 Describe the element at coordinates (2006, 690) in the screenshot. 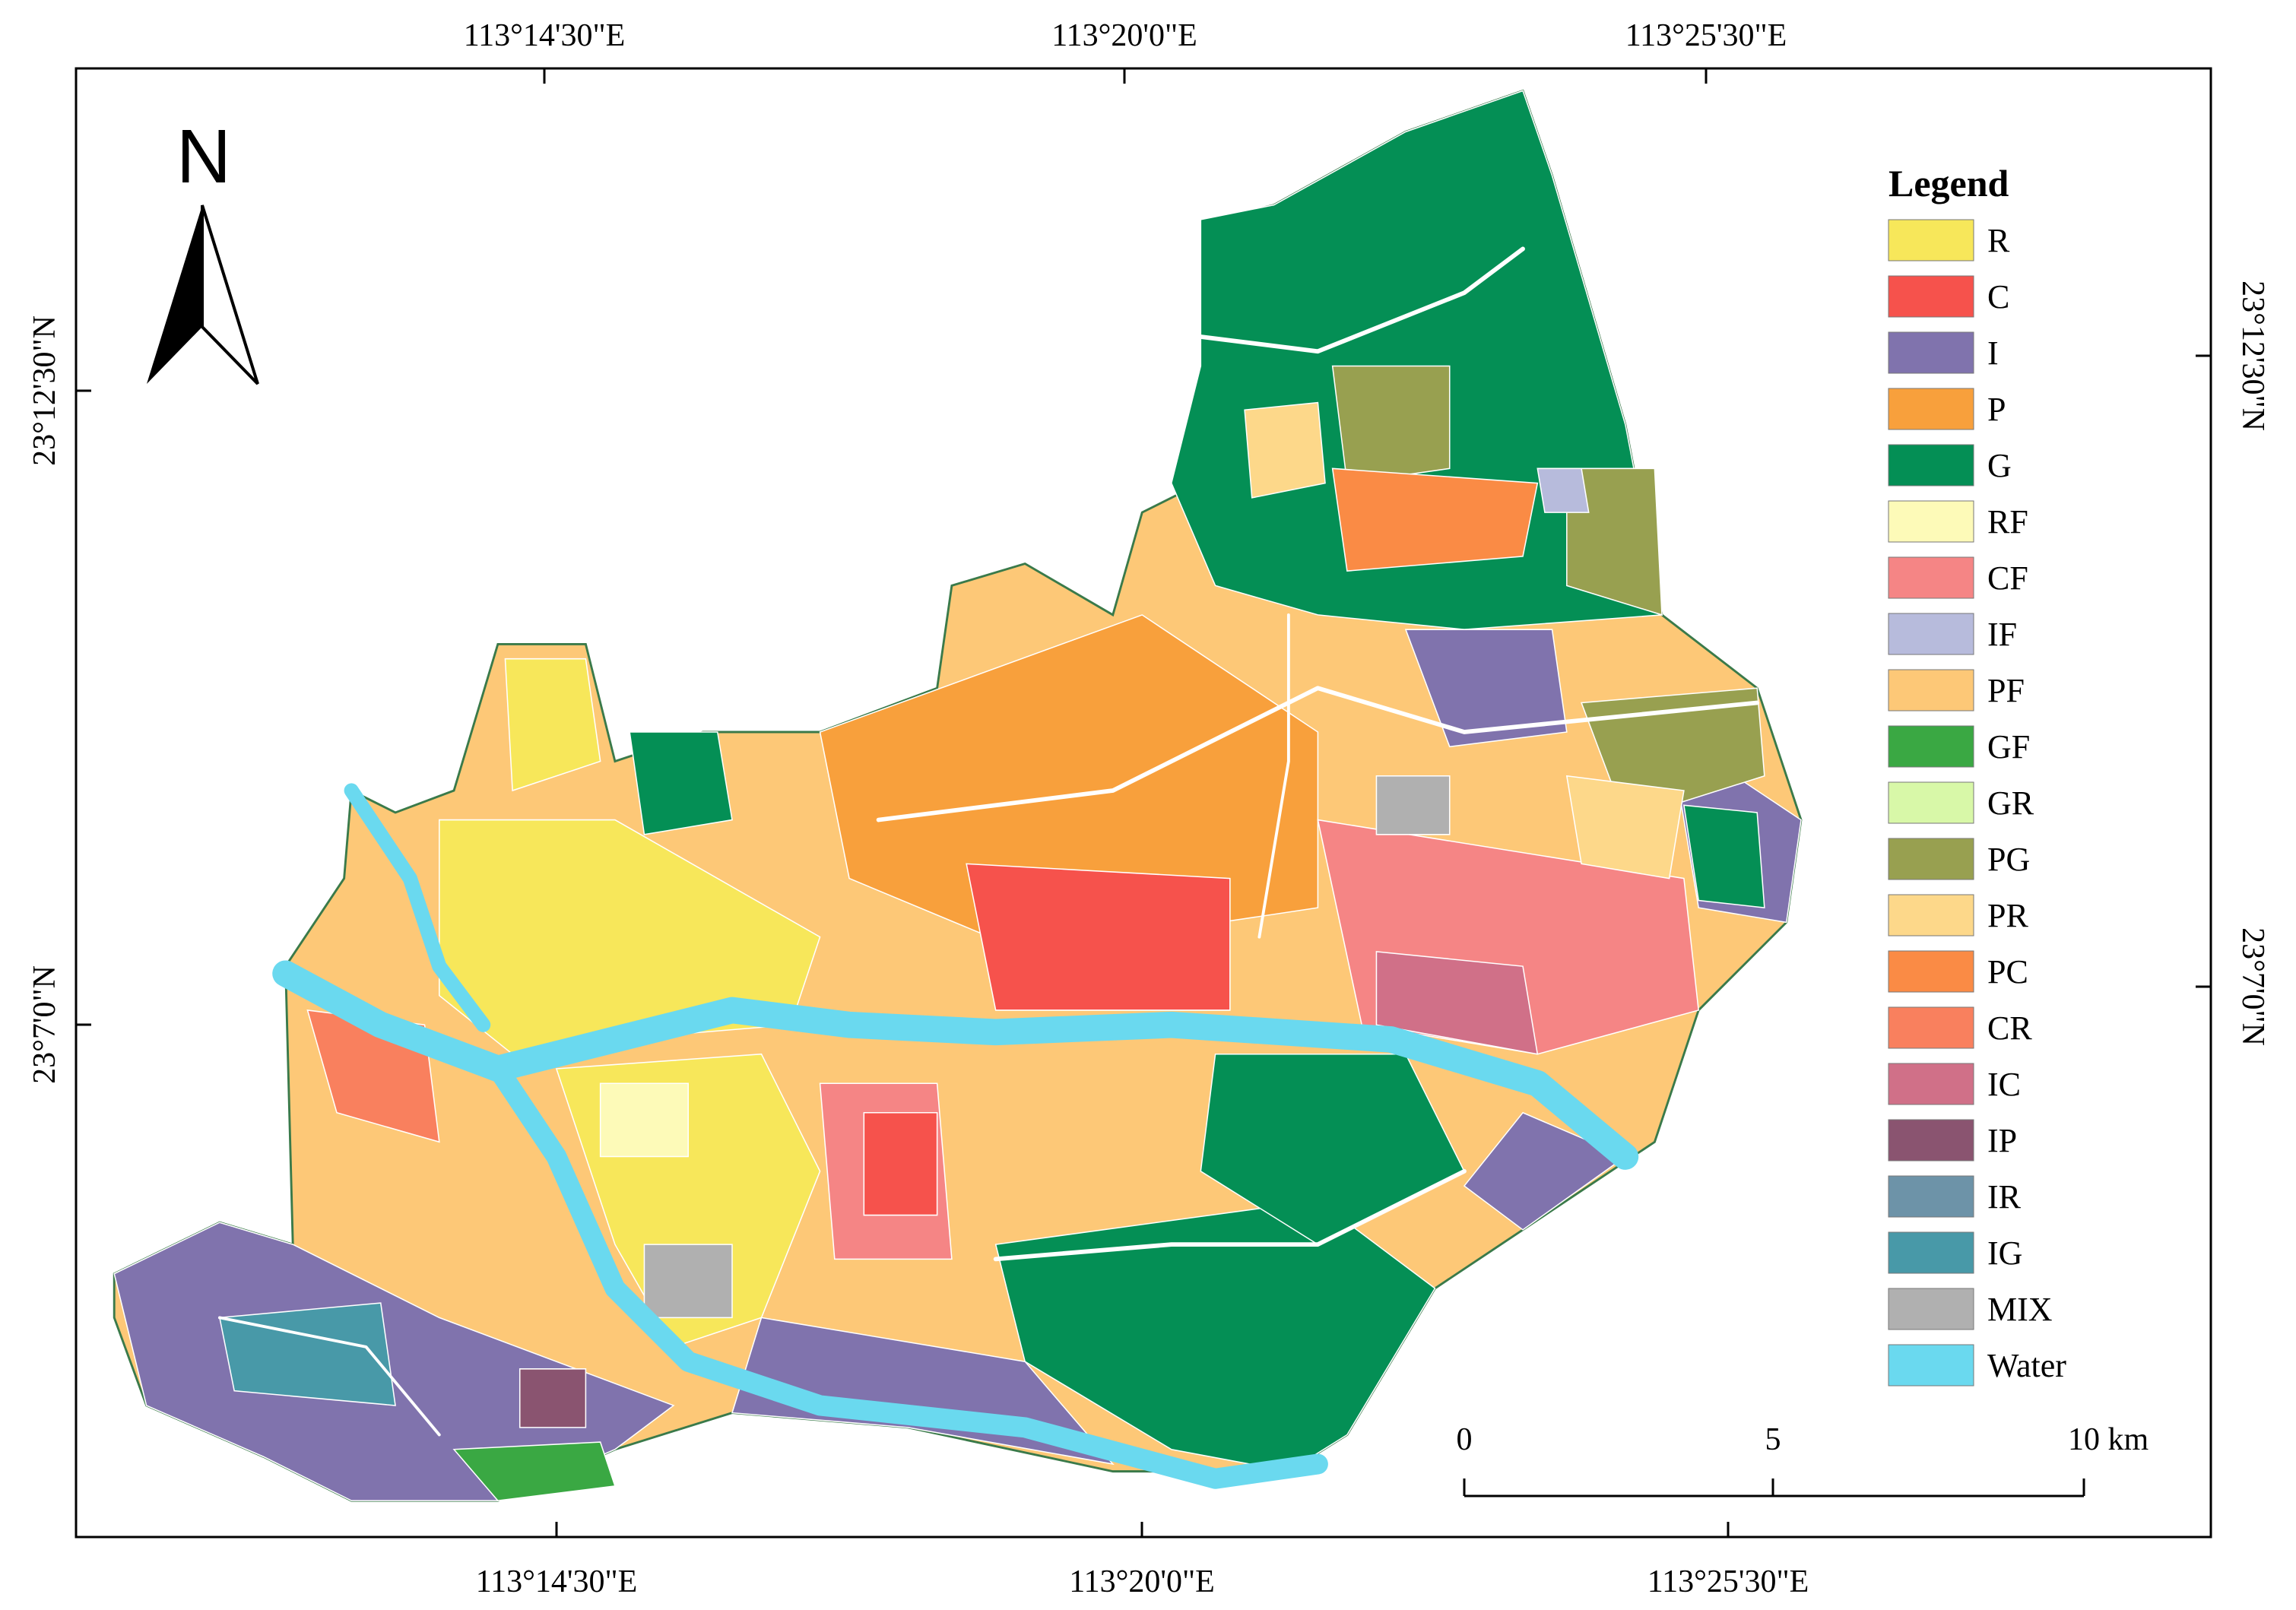

I see `legend-label: PF` at that location.